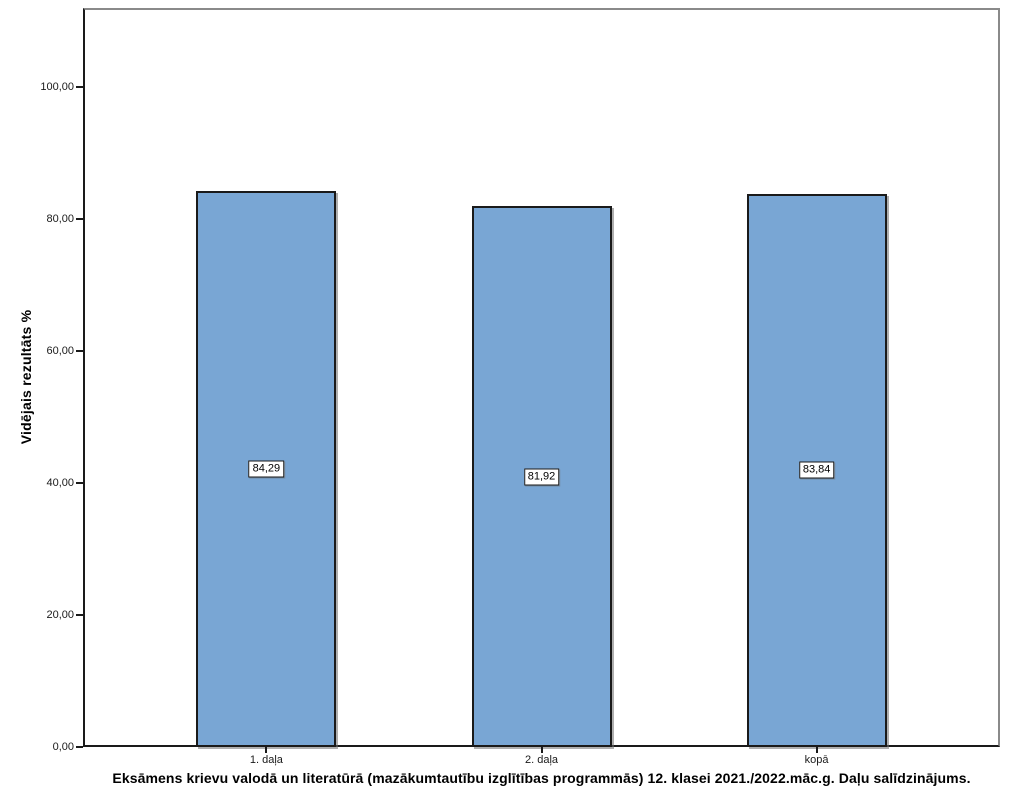 The image size is (1011, 809). Describe the element at coordinates (26, 377) in the screenshot. I see `y-axis-title: Vidējais rezultāts %` at that location.